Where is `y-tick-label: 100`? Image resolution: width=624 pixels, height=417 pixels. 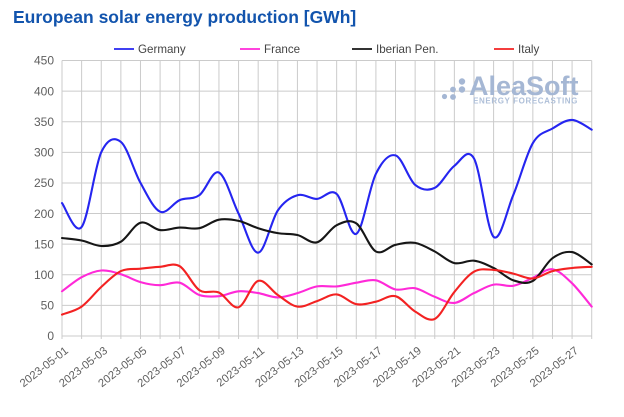
y-tick-label: 100 is located at coordinates (44, 275).